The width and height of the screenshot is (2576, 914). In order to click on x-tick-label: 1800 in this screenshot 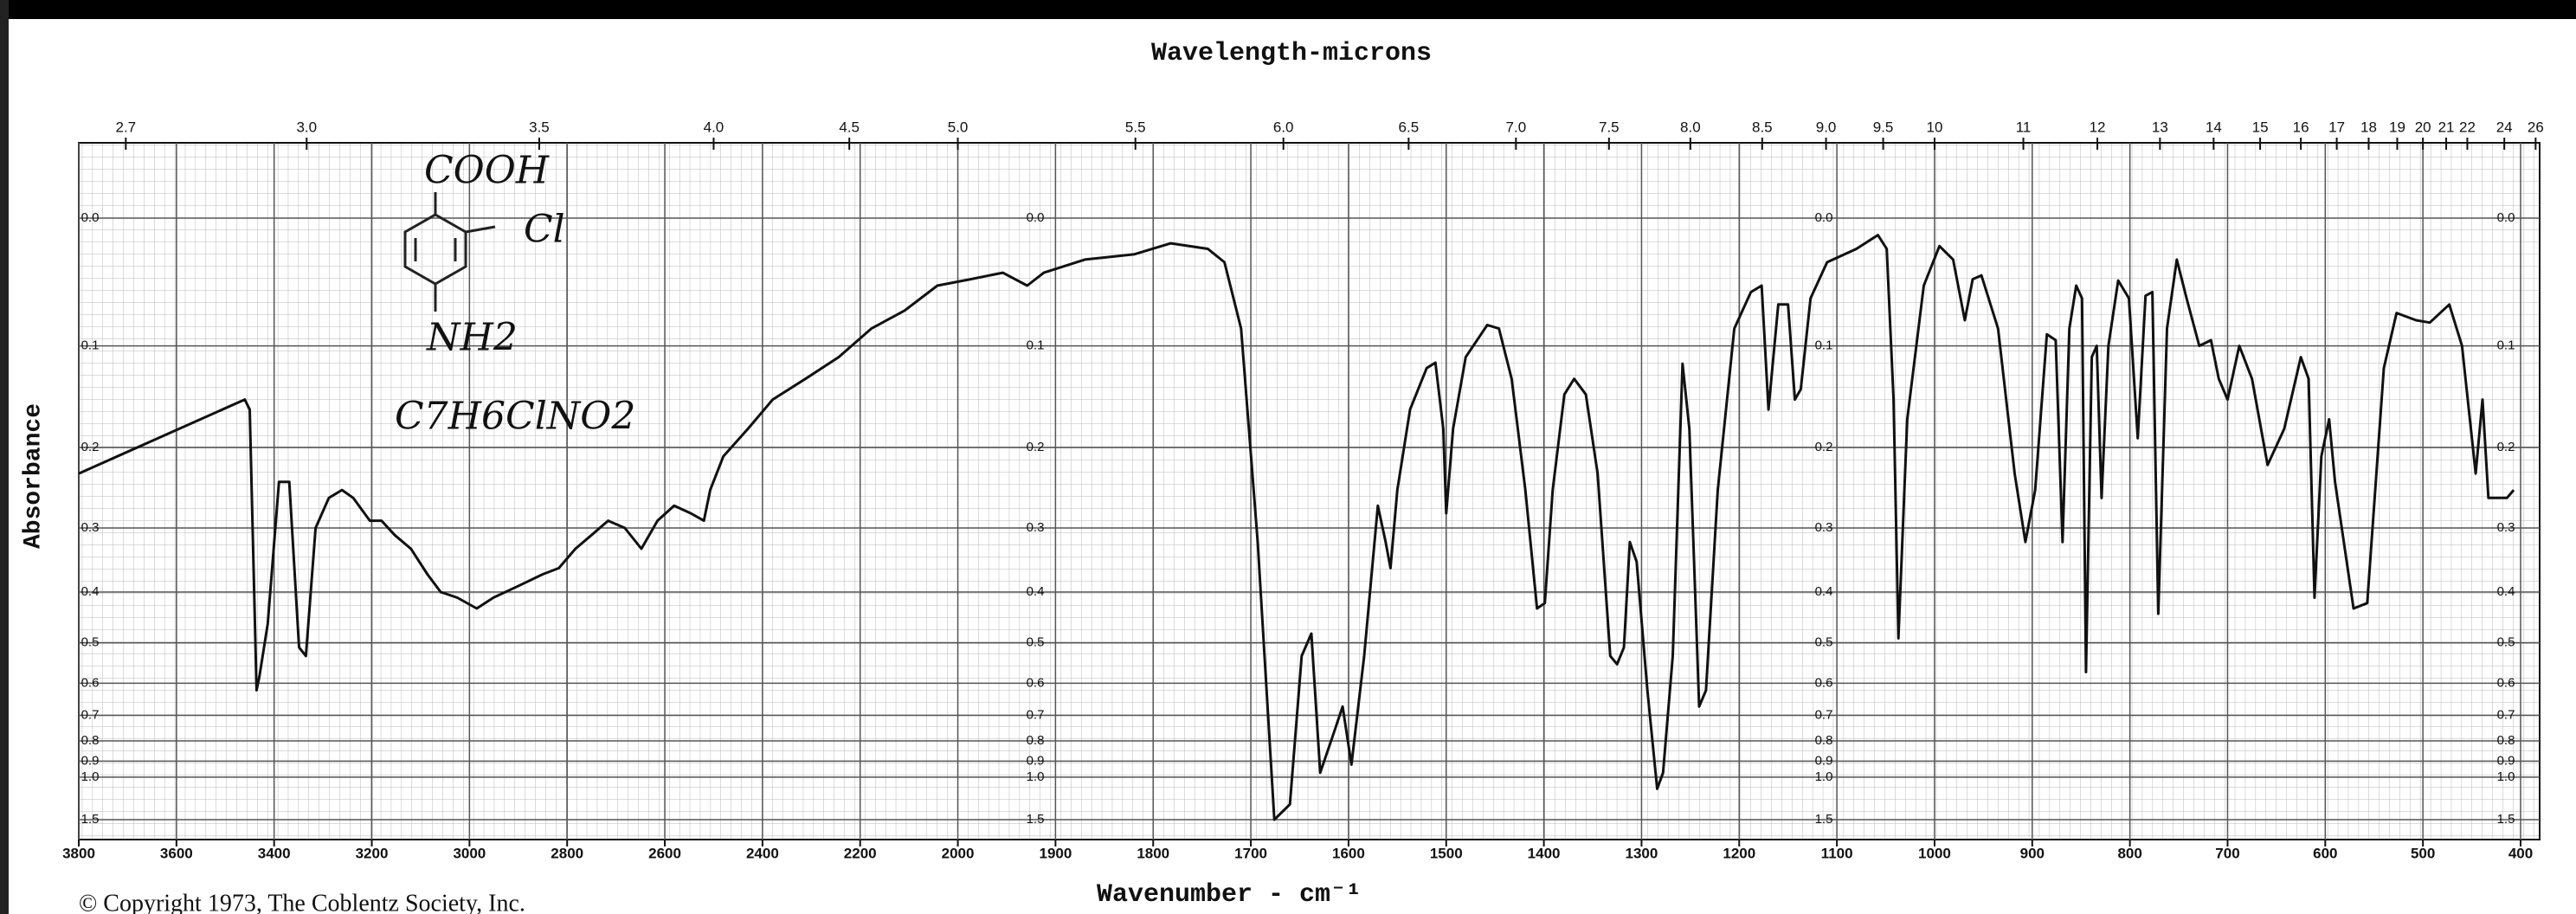, I will do `click(1153, 853)`.